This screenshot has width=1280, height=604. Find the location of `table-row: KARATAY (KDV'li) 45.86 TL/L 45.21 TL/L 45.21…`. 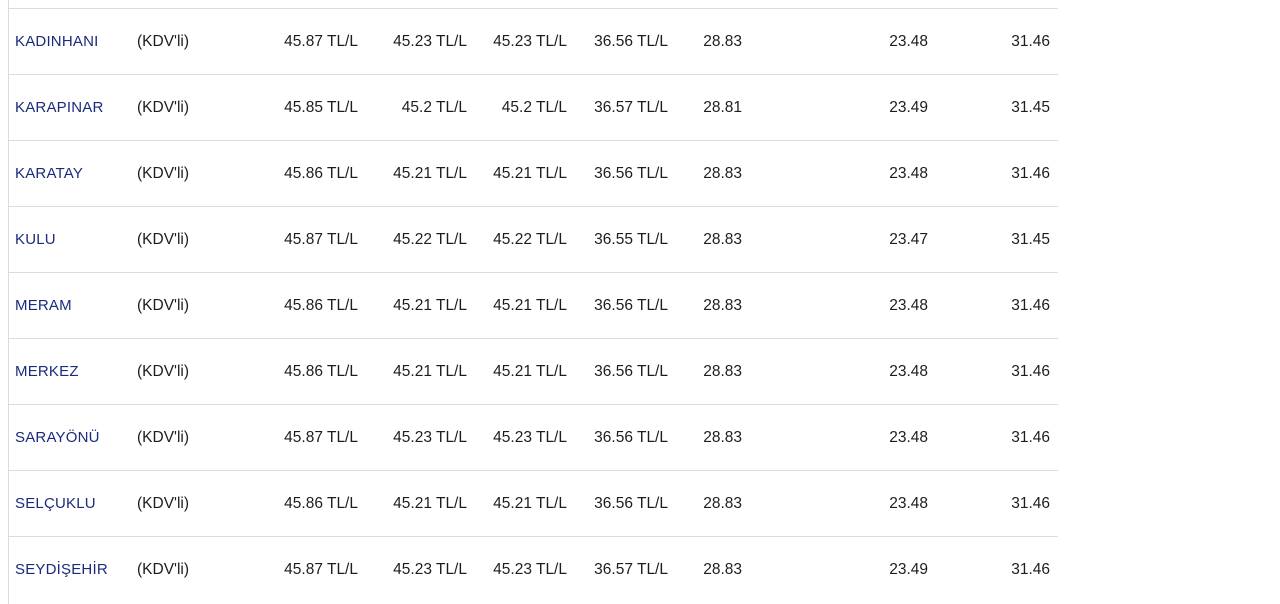

table-row: KARATAY (KDV'li) 45.86 TL/L 45.21 TL/L 45.21… is located at coordinates (533, 173).